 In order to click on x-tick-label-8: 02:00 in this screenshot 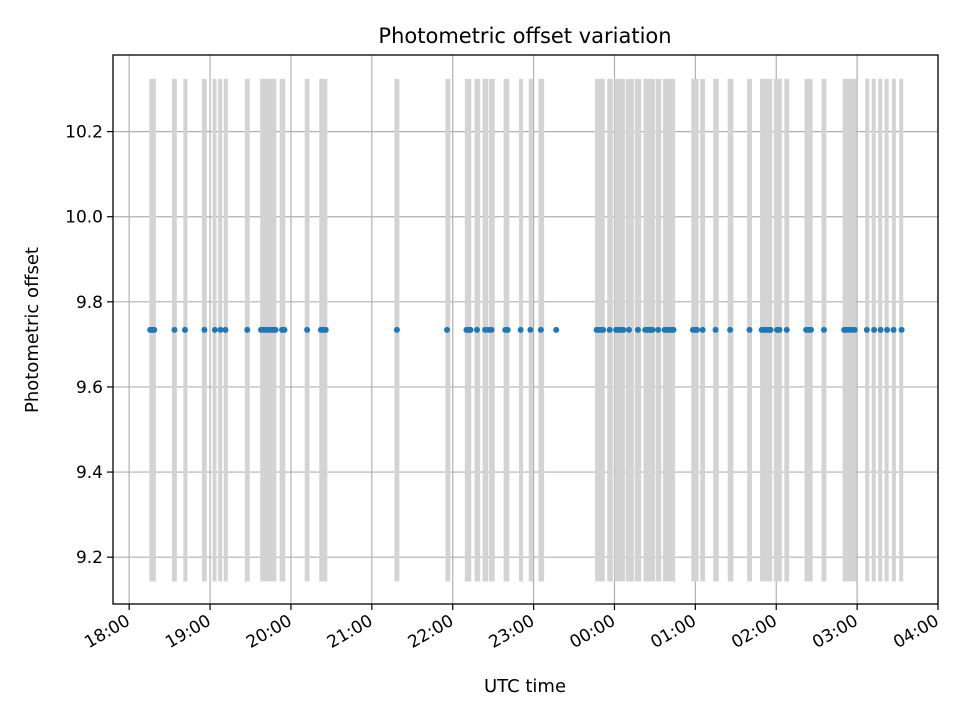, I will do `click(754, 632)`.